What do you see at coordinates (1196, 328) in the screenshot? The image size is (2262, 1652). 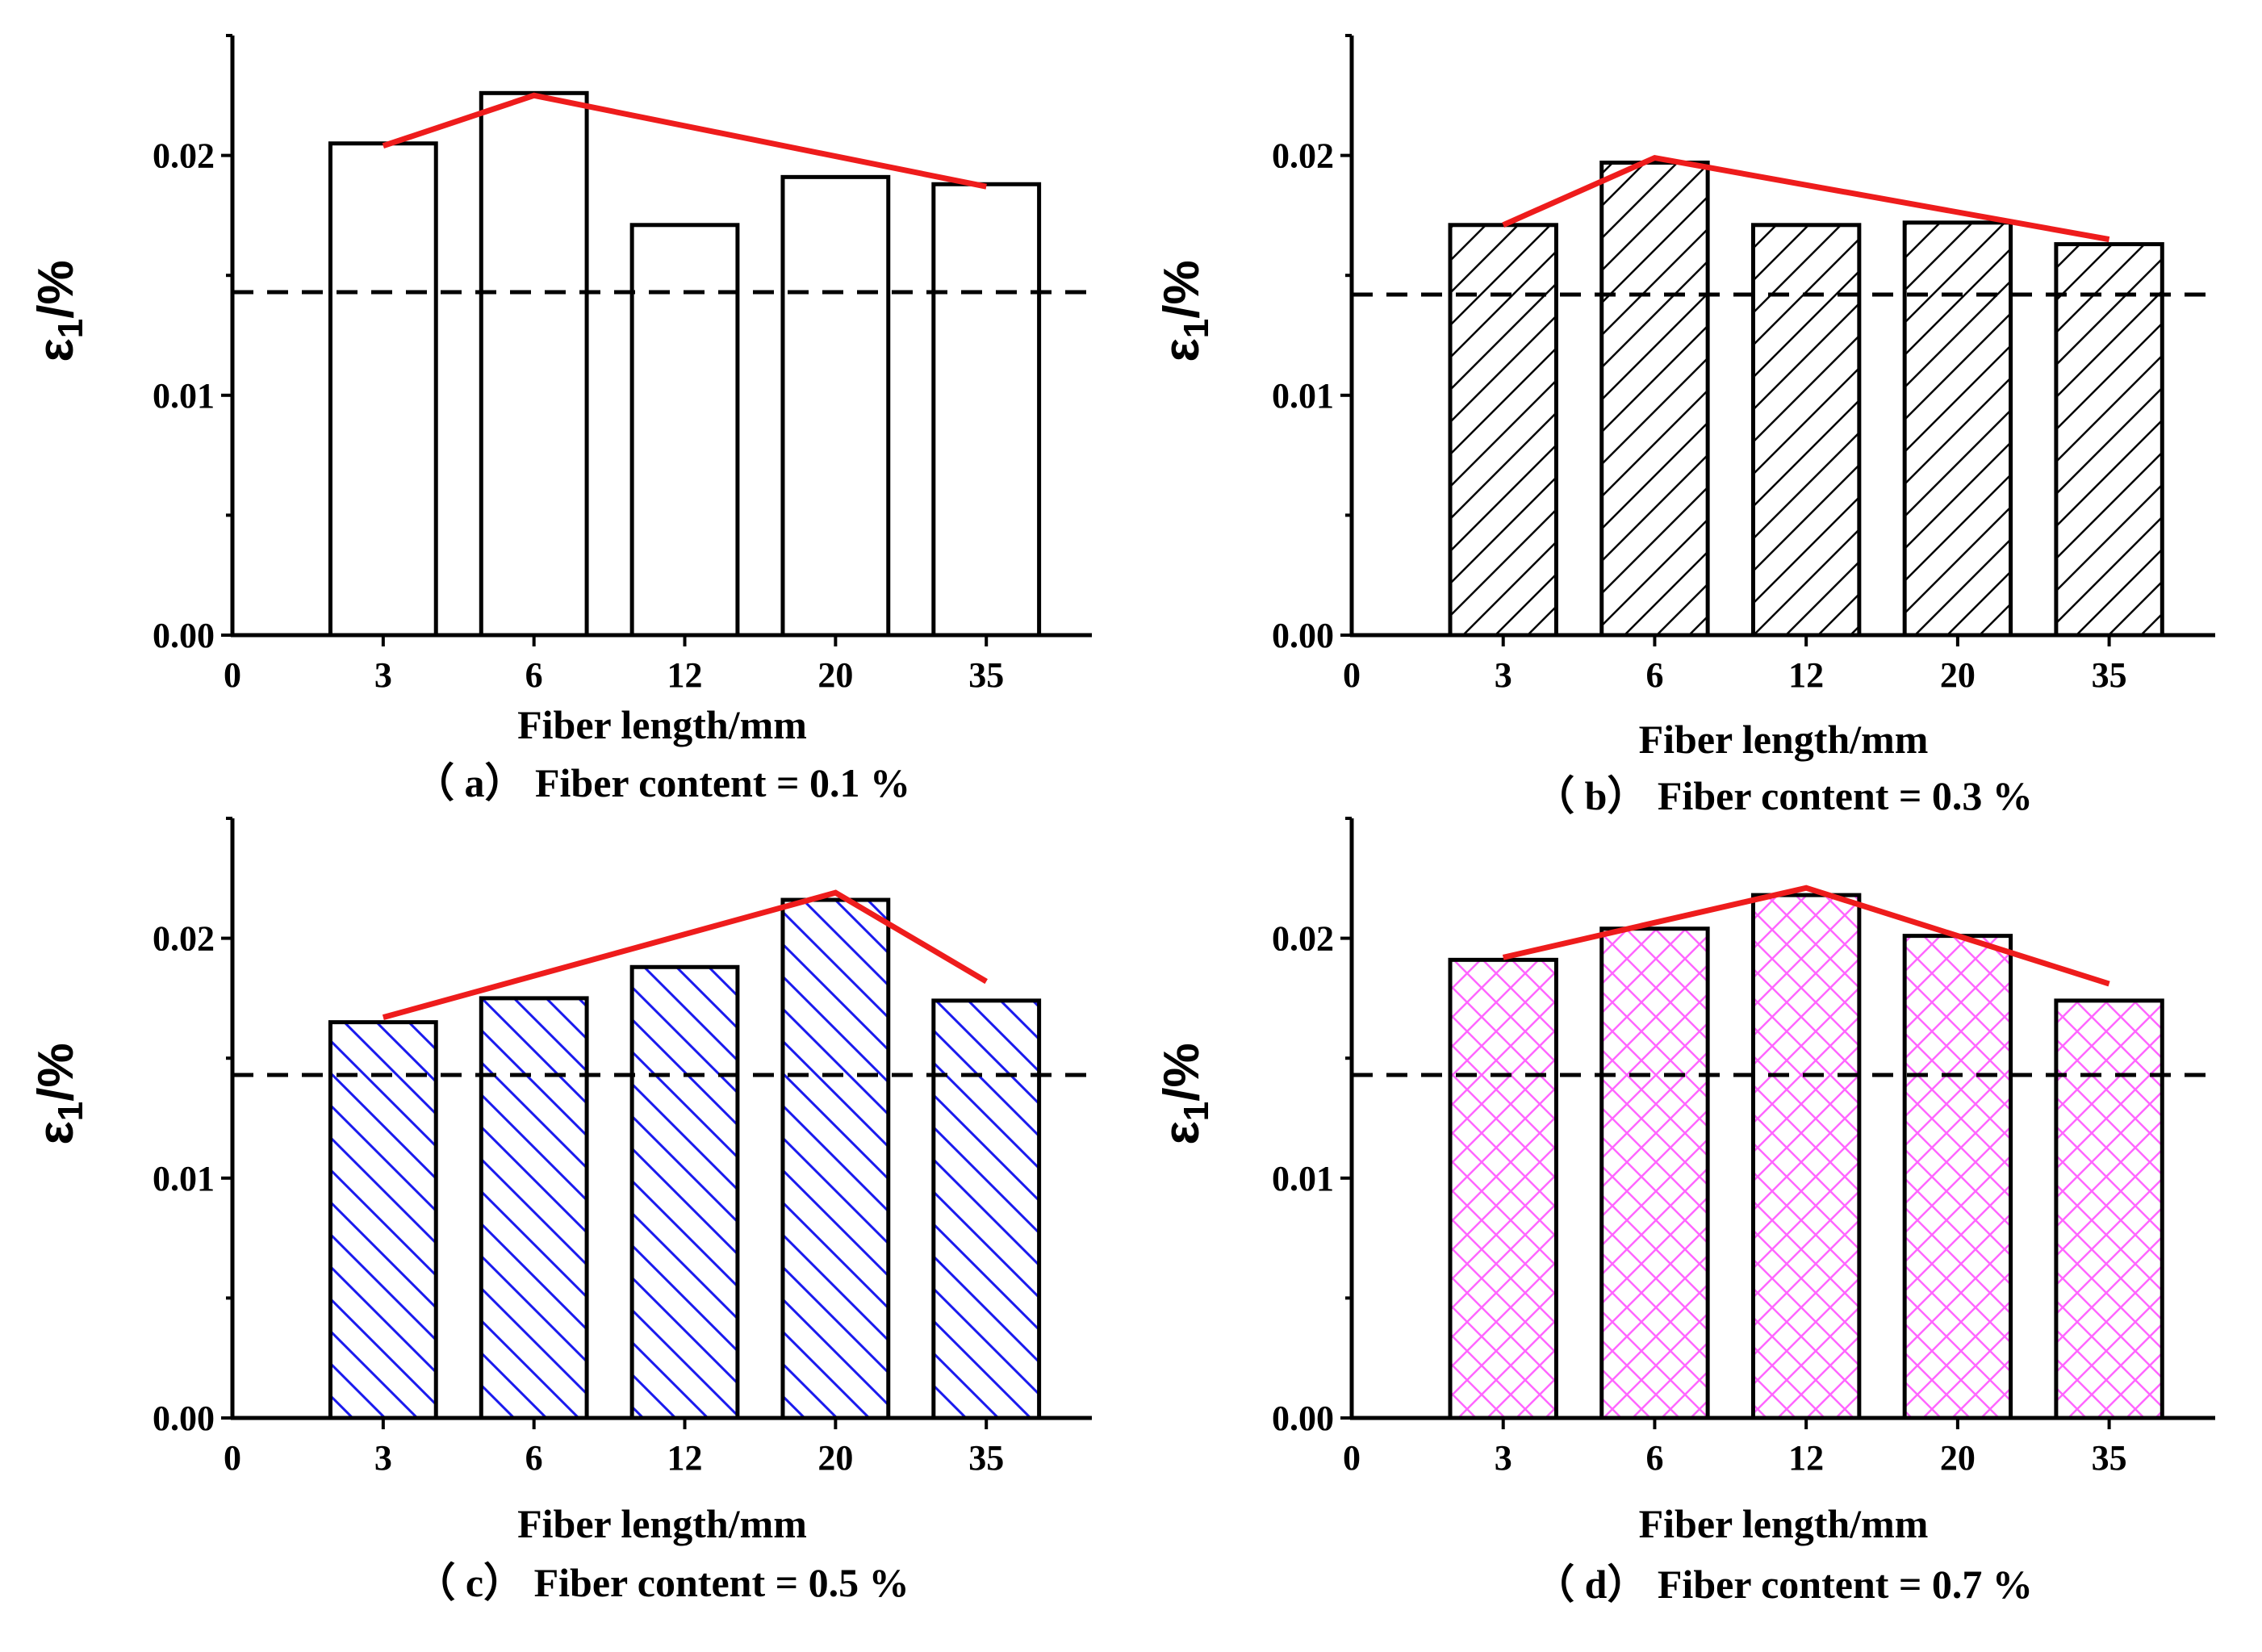 I see `y-axis-subscript-b: 1` at bounding box center [1196, 328].